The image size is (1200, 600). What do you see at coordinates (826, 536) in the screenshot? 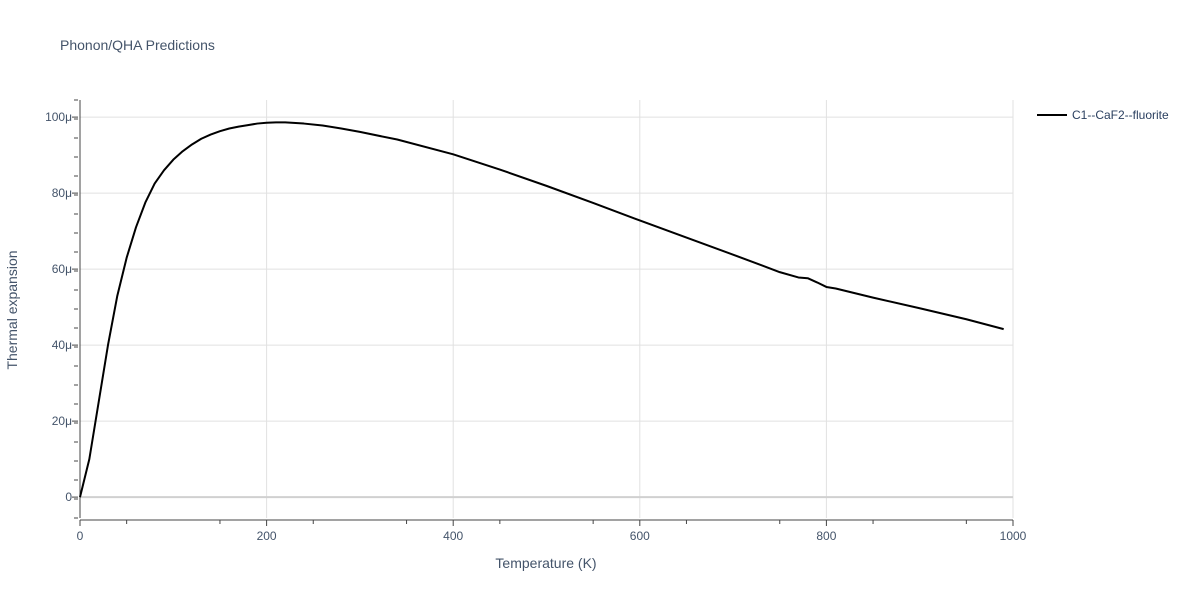
I see `x-tick-label: 800` at bounding box center [826, 536].